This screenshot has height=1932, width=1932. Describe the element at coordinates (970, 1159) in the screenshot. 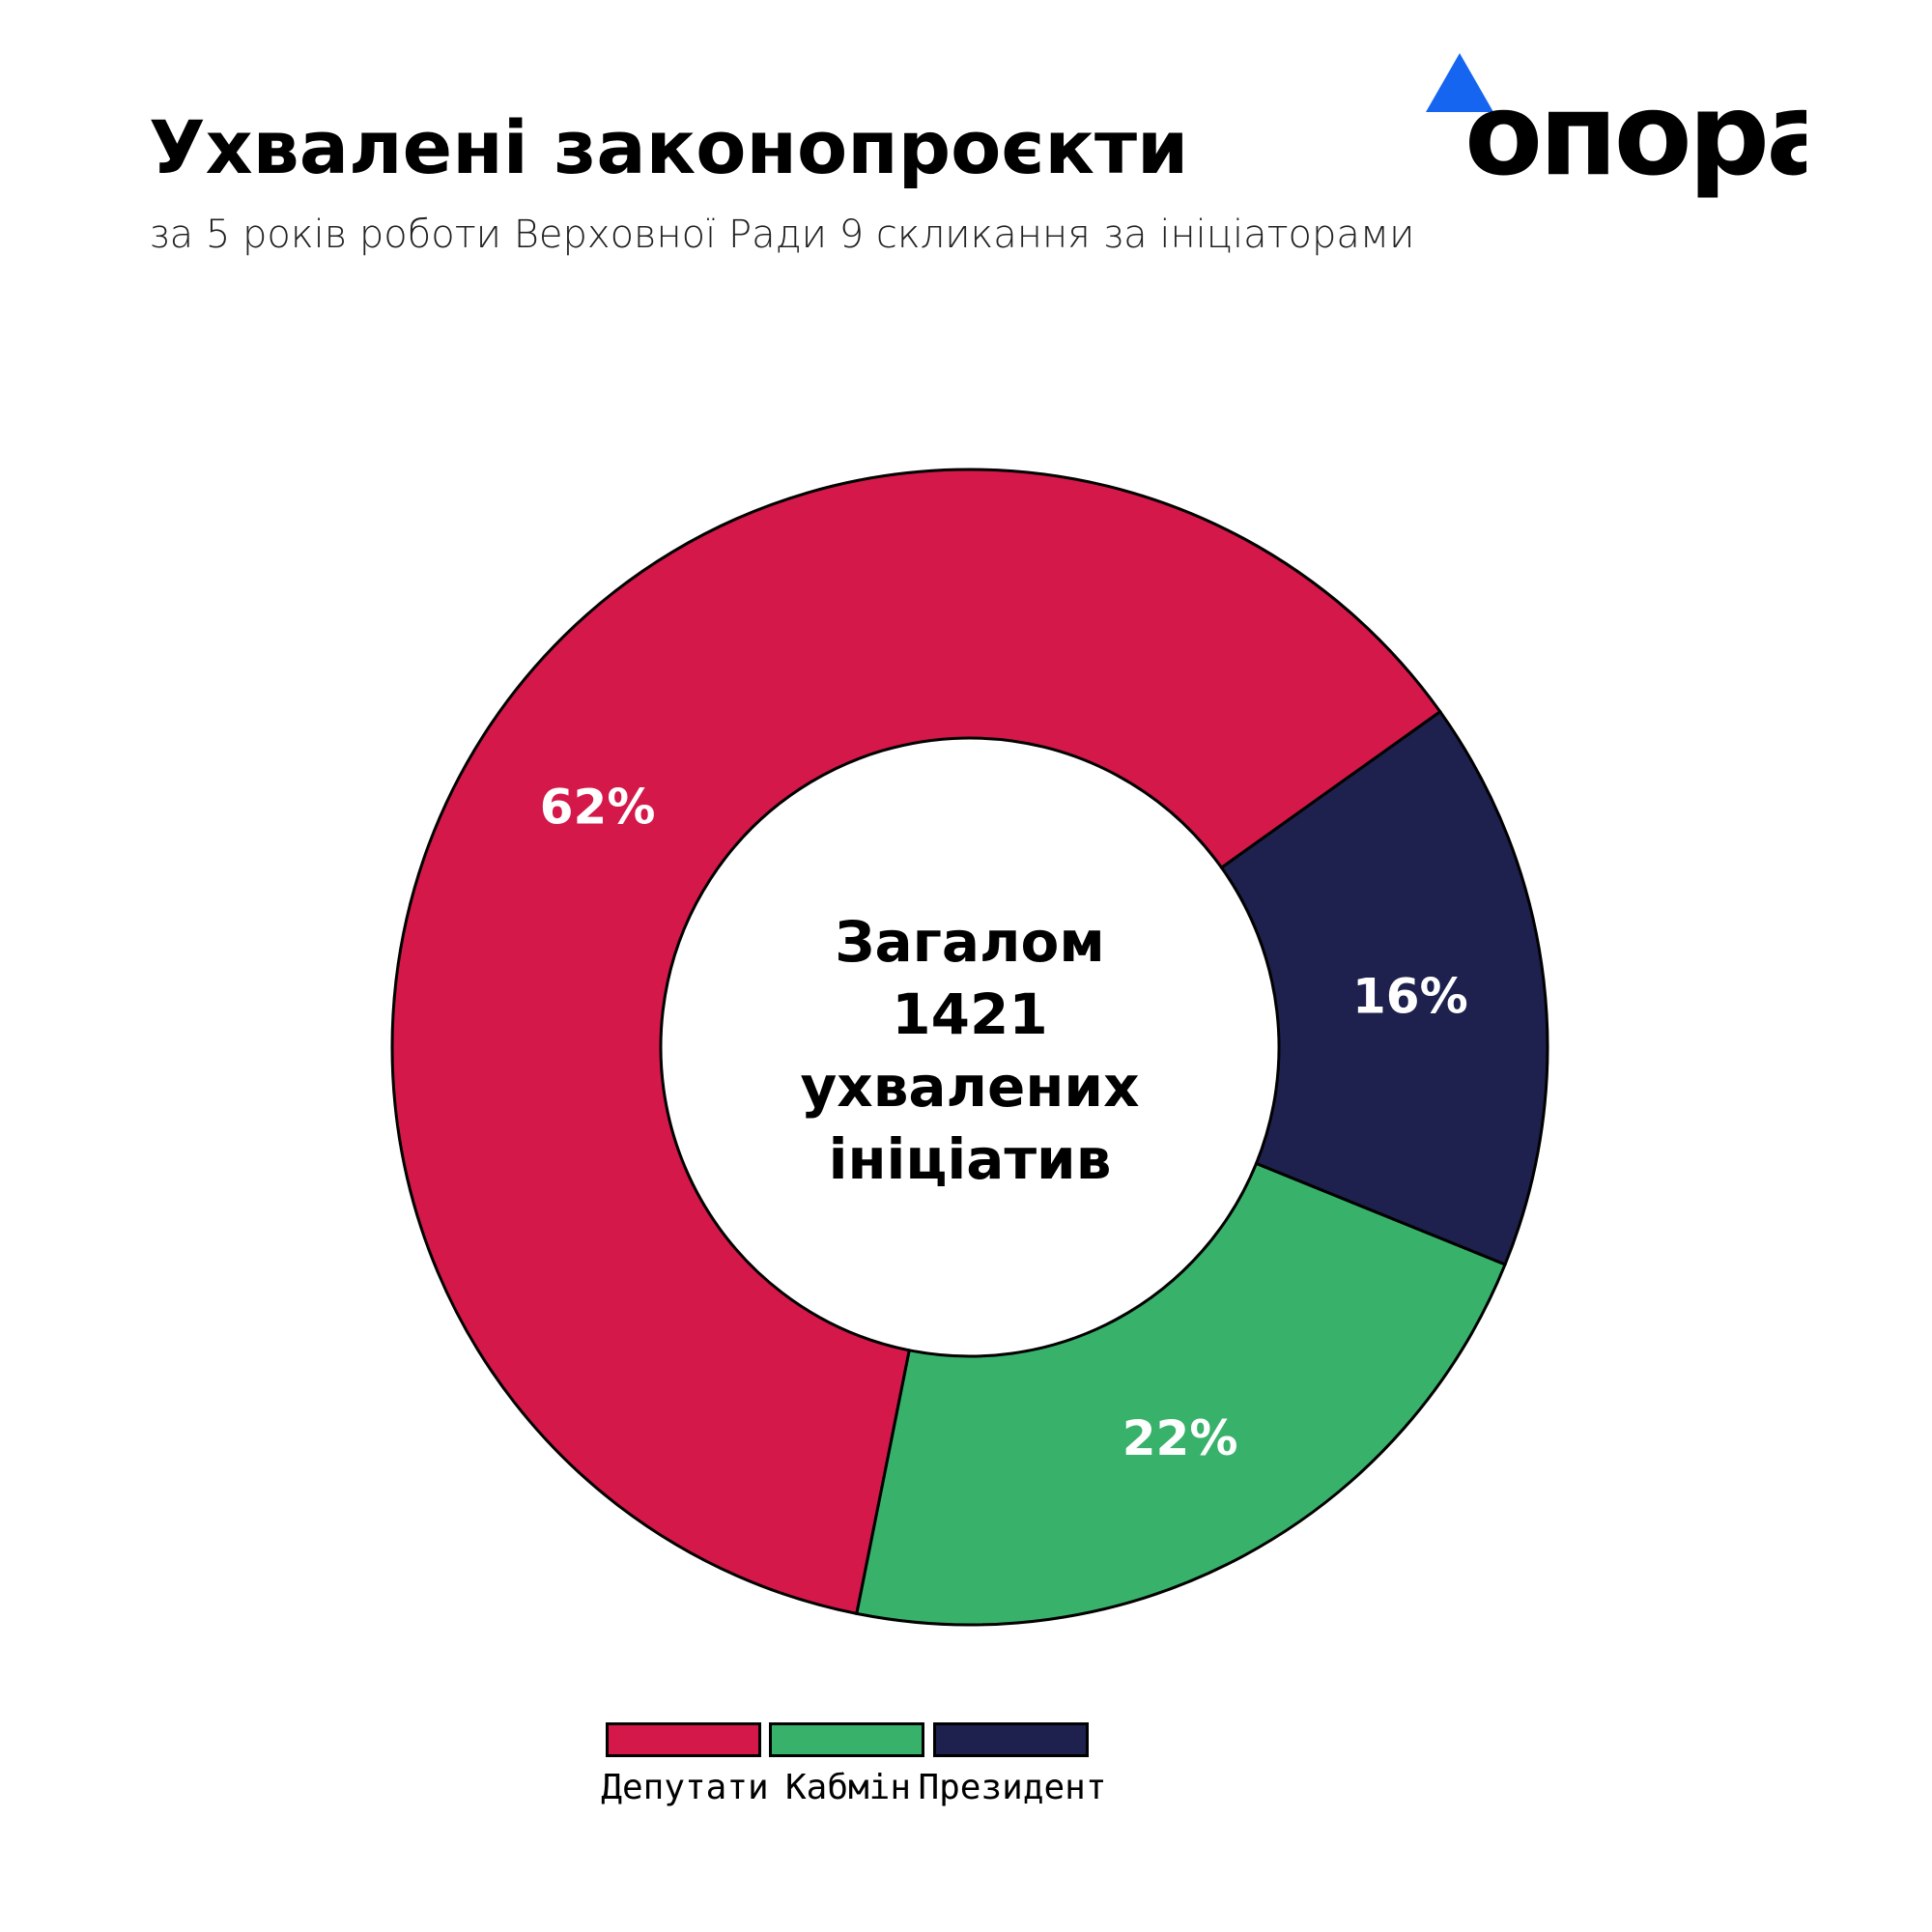

I see `center-line: ініціатив` at that location.